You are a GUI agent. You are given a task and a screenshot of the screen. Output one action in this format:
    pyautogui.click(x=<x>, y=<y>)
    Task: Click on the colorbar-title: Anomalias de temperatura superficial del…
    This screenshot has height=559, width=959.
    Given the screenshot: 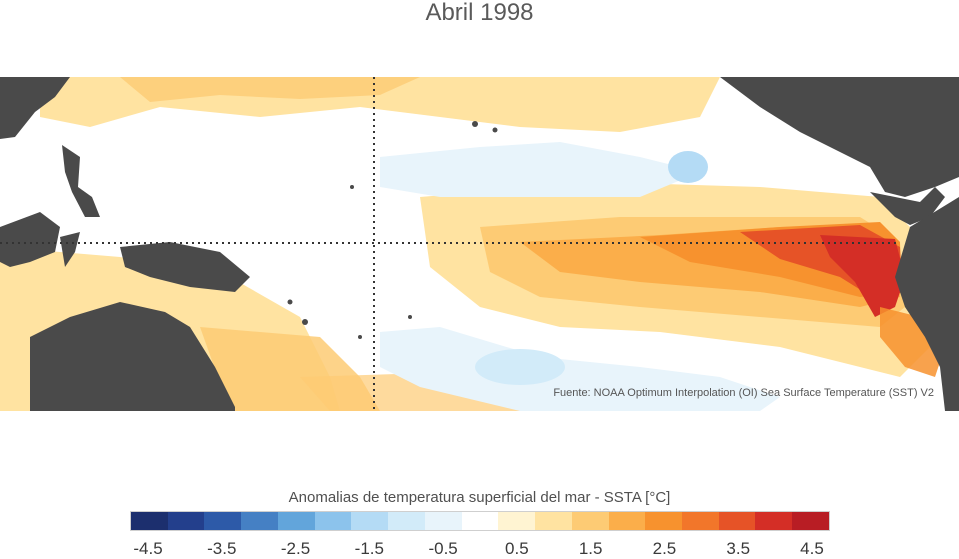 What is the action you would take?
    pyautogui.click(x=479, y=497)
    